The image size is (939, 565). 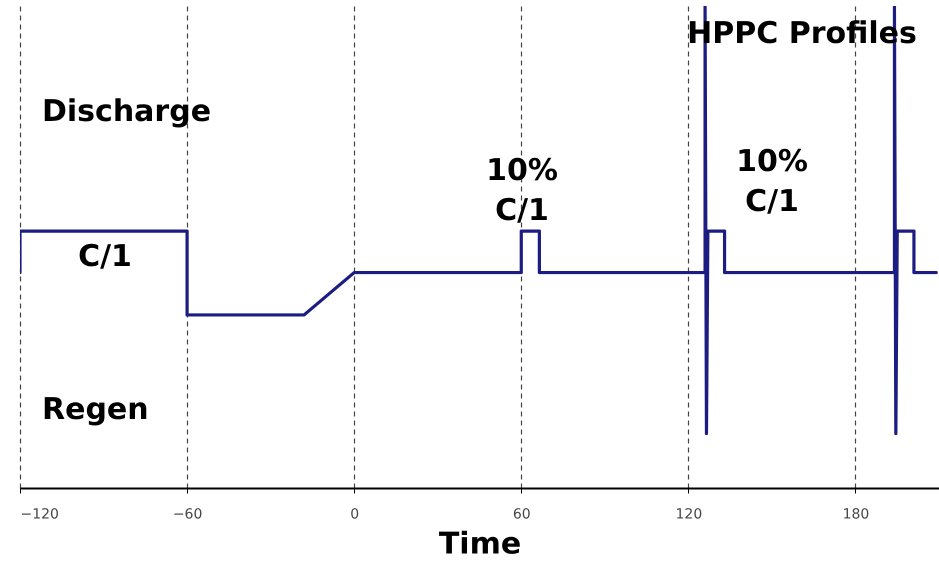 I want to click on x-tick-label: 0, so click(x=355, y=514).